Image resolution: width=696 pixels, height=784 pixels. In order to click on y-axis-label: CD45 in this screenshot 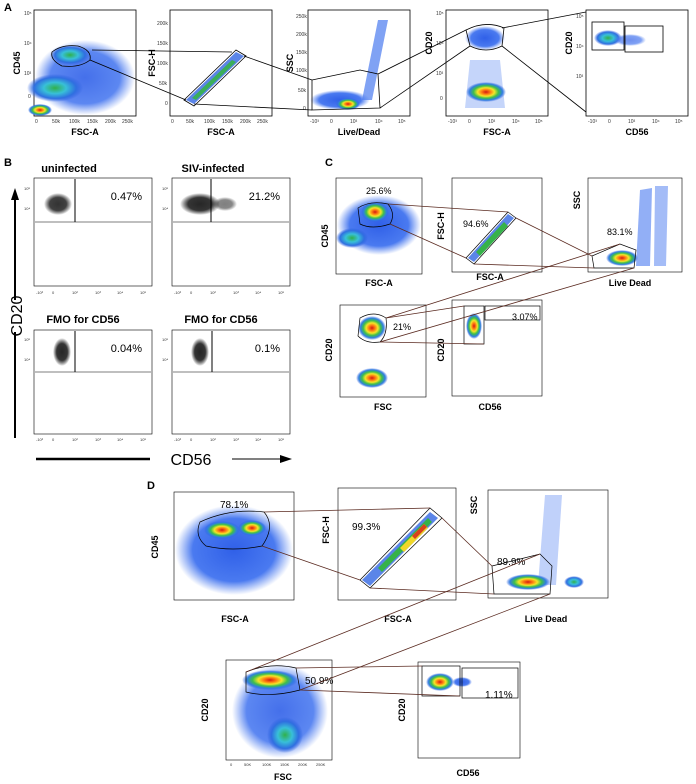, I will do `click(325, 235)`.